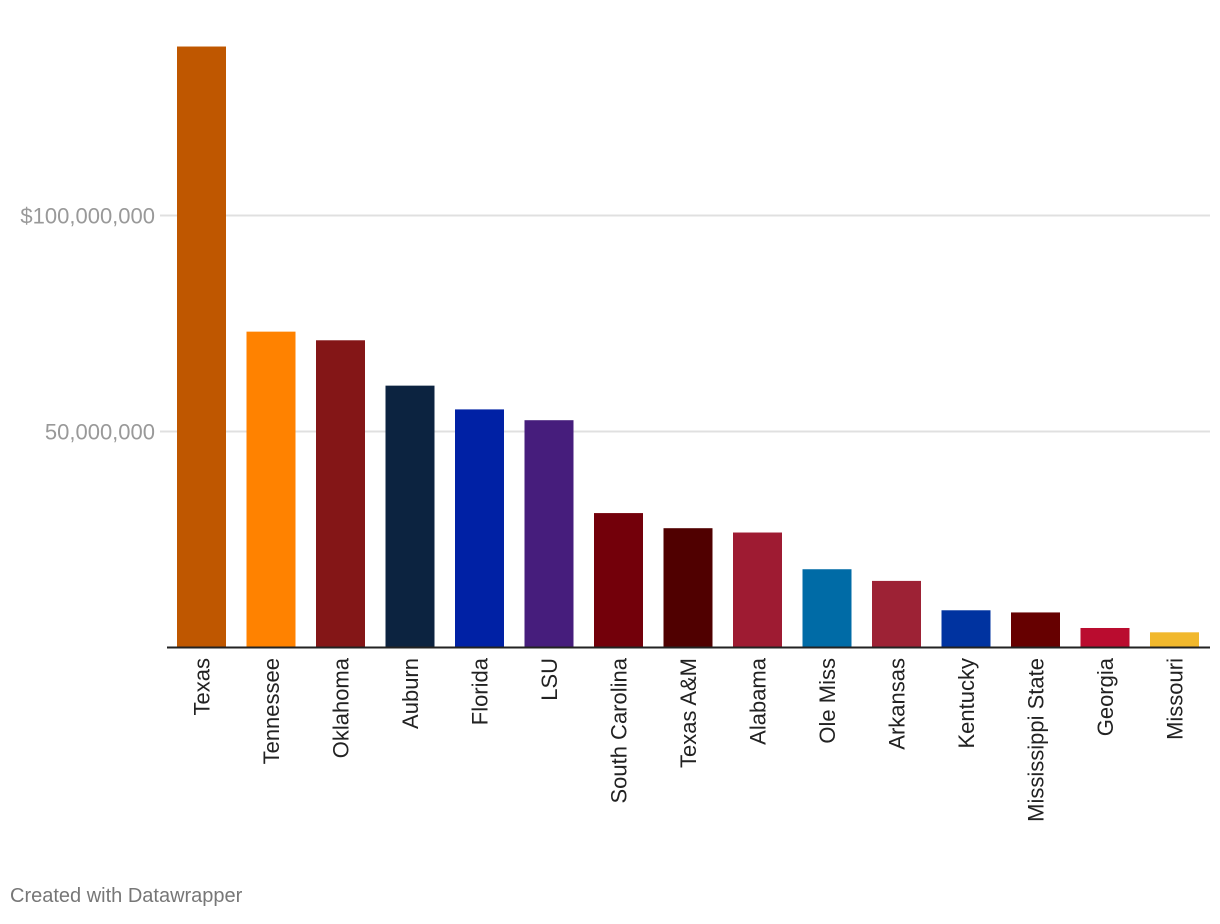 Image resolution: width=1220 pixels, height=924 pixels. Describe the element at coordinates (126, 896) in the screenshot. I see `datawrapper-credit: Created with Datawrapper` at that location.